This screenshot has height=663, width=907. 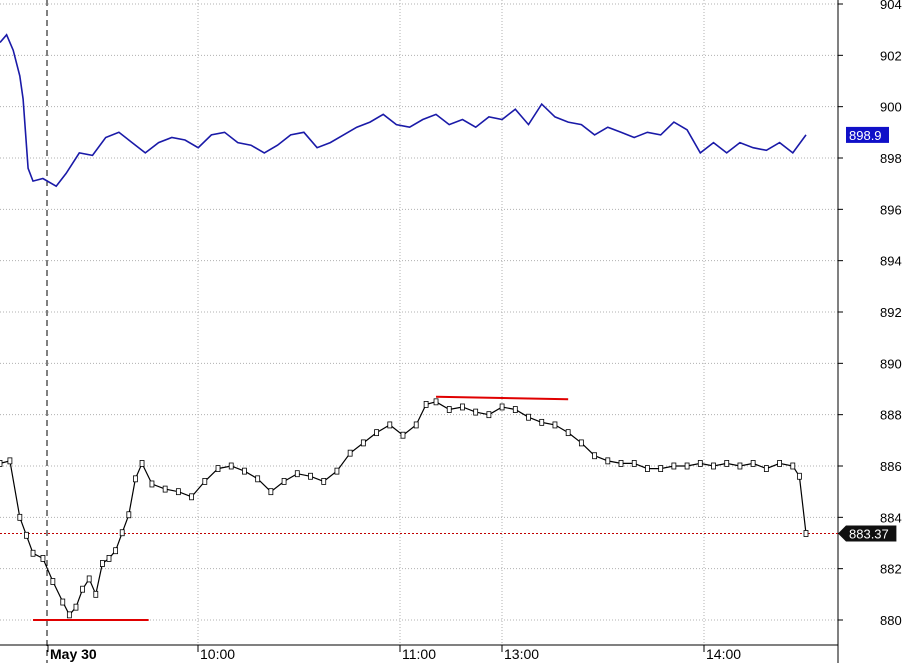 I want to click on y-tick-label: 898, so click(x=891, y=158).